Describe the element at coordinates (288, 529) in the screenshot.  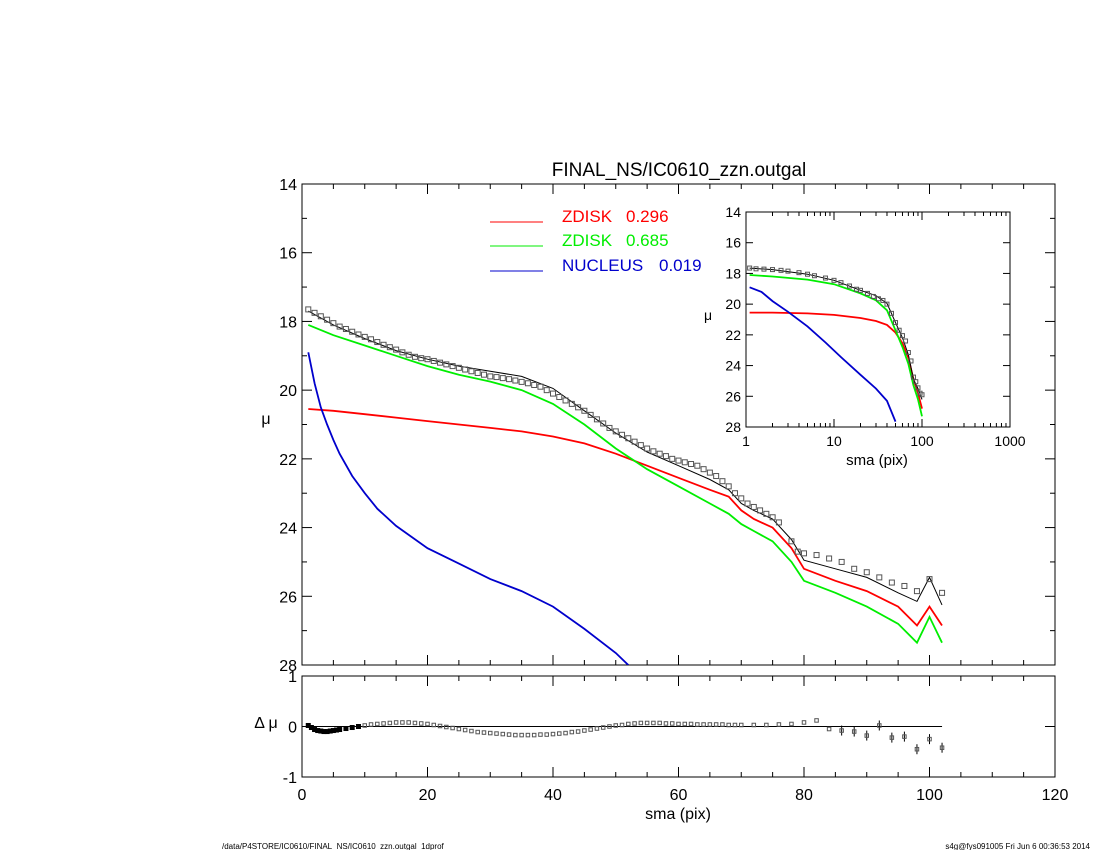
I see `main-ytick-label: 24` at that location.